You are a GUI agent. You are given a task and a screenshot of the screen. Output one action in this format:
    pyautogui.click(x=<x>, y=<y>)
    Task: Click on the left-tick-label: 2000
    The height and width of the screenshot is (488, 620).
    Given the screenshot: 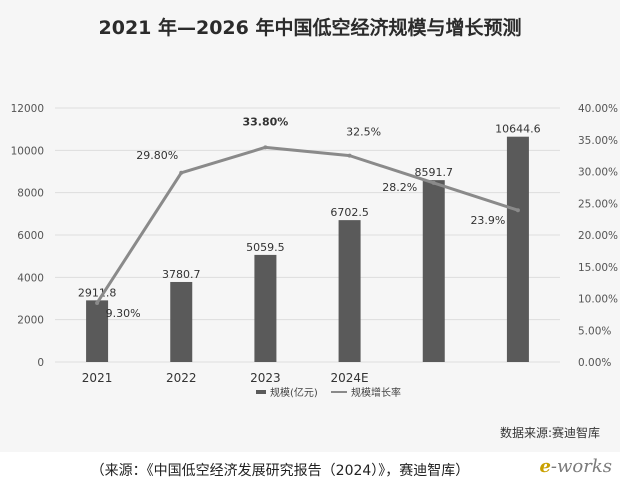 What is the action you would take?
    pyautogui.click(x=30, y=321)
    